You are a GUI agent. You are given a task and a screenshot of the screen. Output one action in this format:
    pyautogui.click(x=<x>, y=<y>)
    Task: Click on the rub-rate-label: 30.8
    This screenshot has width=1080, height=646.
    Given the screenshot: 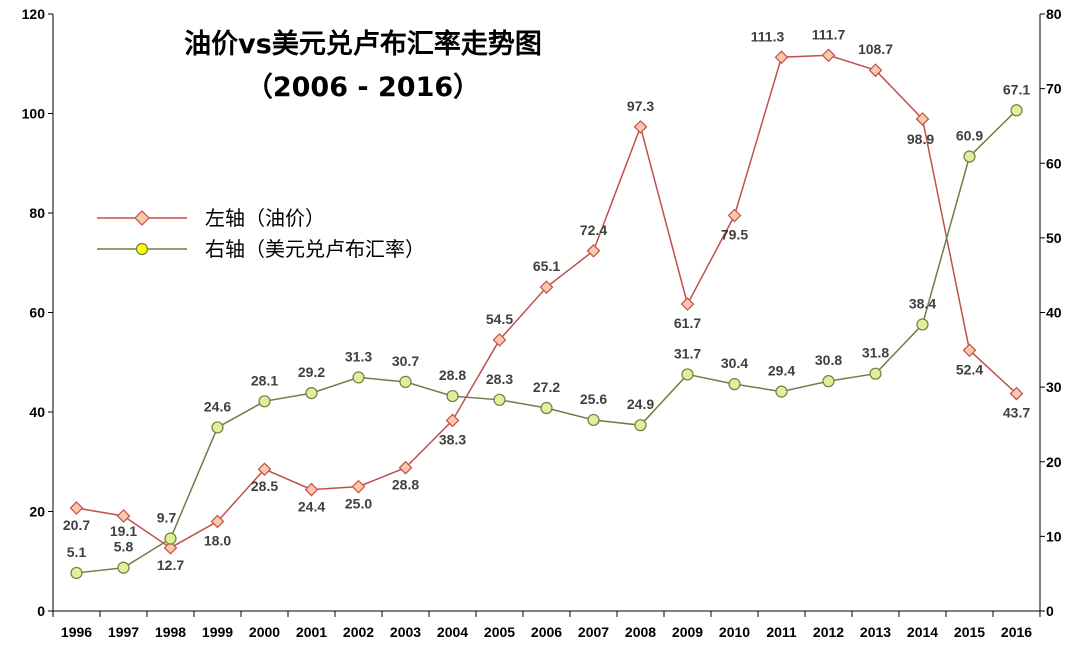 What is the action you would take?
    pyautogui.click(x=828, y=360)
    